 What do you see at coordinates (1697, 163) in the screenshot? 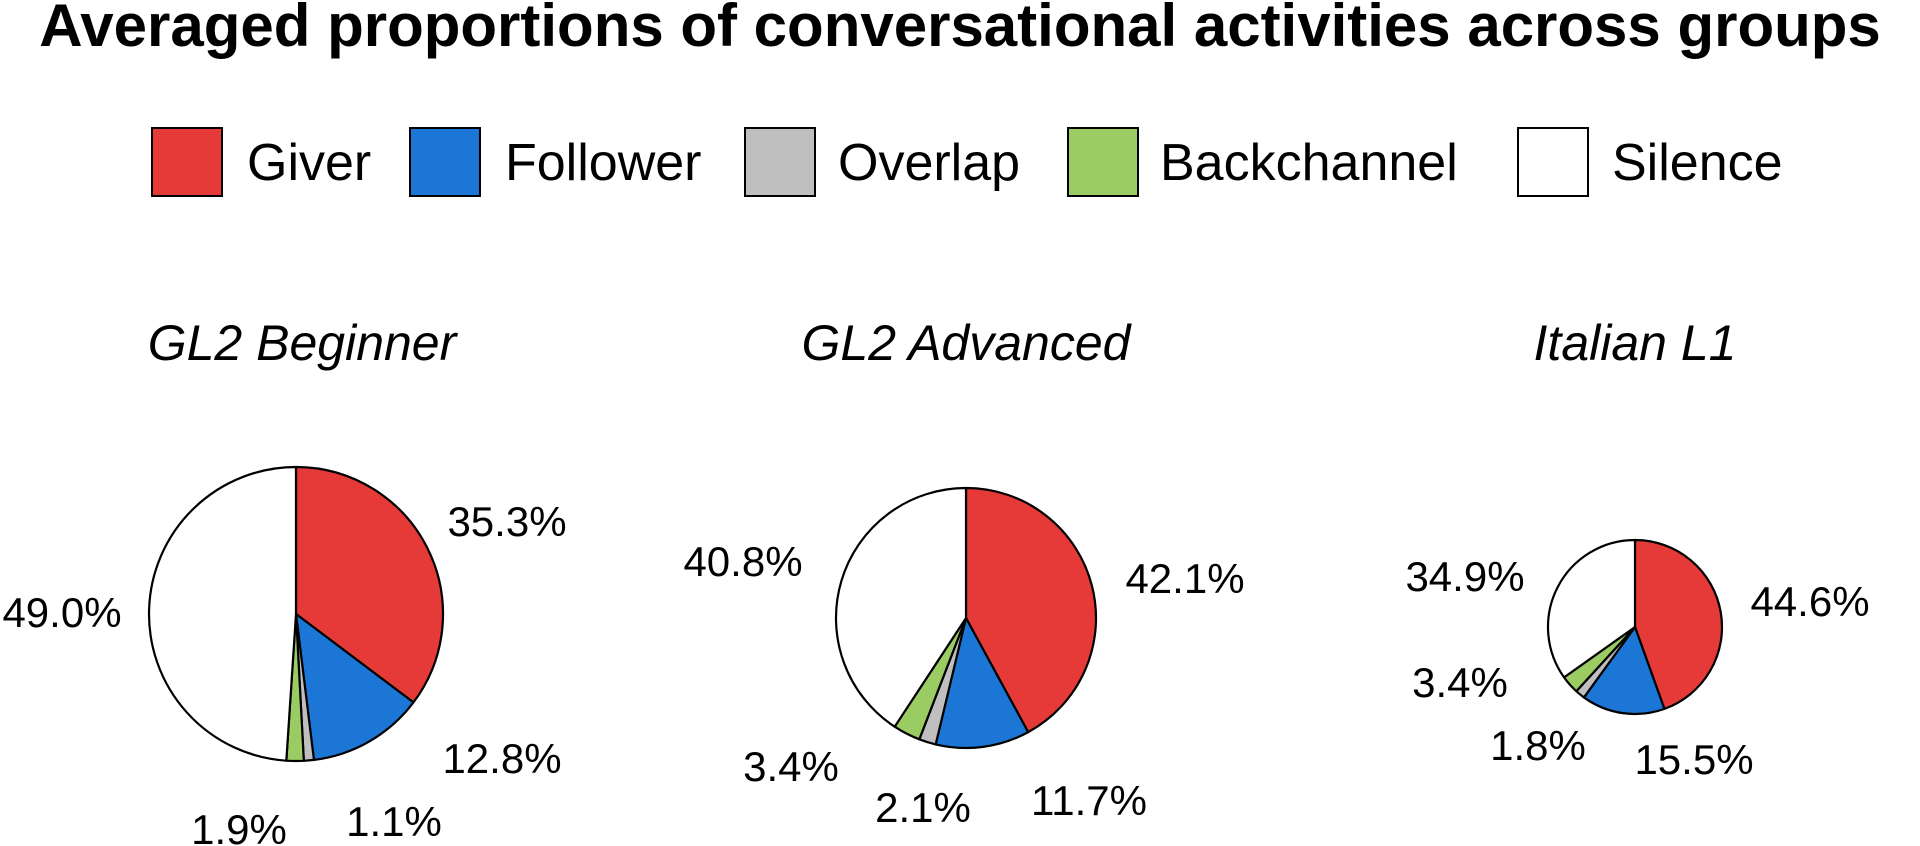
I see `legend-label-silence: Silence` at bounding box center [1697, 163].